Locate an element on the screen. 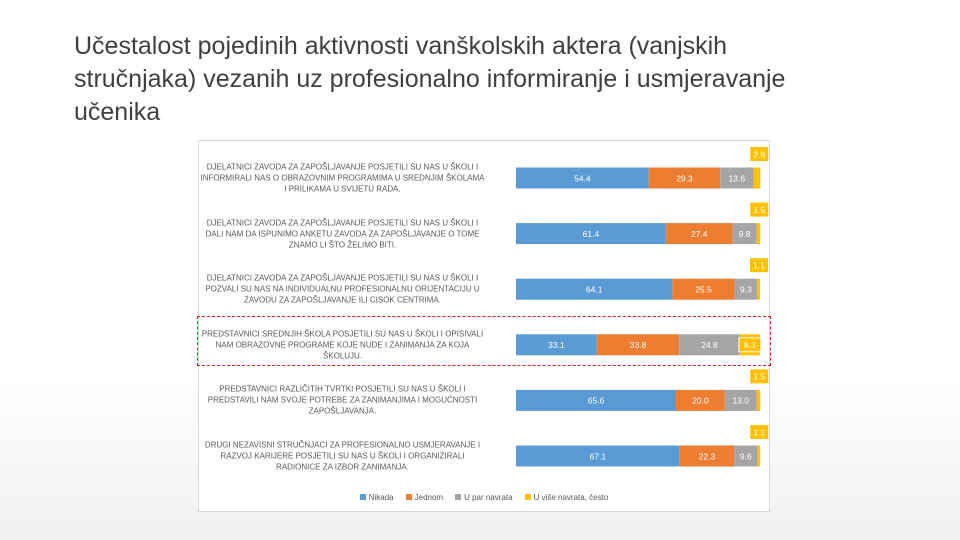 Image resolution: width=960 pixels, height=540 pixels. value-label: 24.8 is located at coordinates (709, 345).